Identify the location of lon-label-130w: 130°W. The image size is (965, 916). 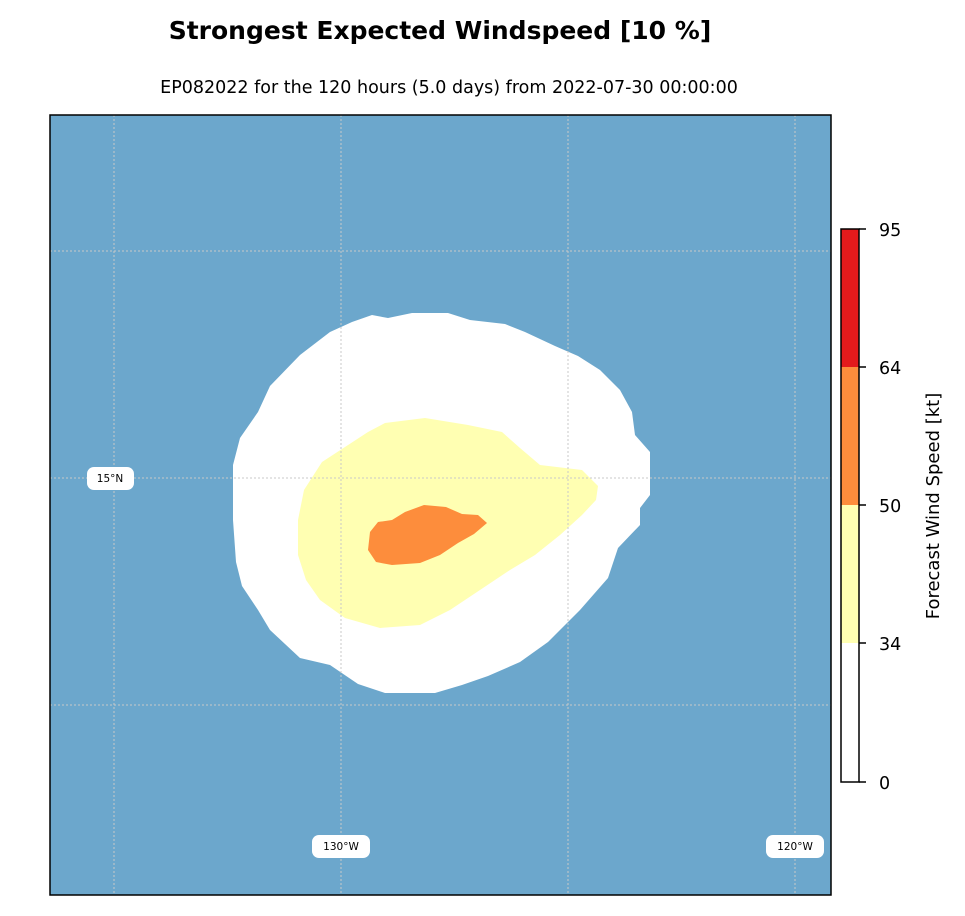
(341, 847).